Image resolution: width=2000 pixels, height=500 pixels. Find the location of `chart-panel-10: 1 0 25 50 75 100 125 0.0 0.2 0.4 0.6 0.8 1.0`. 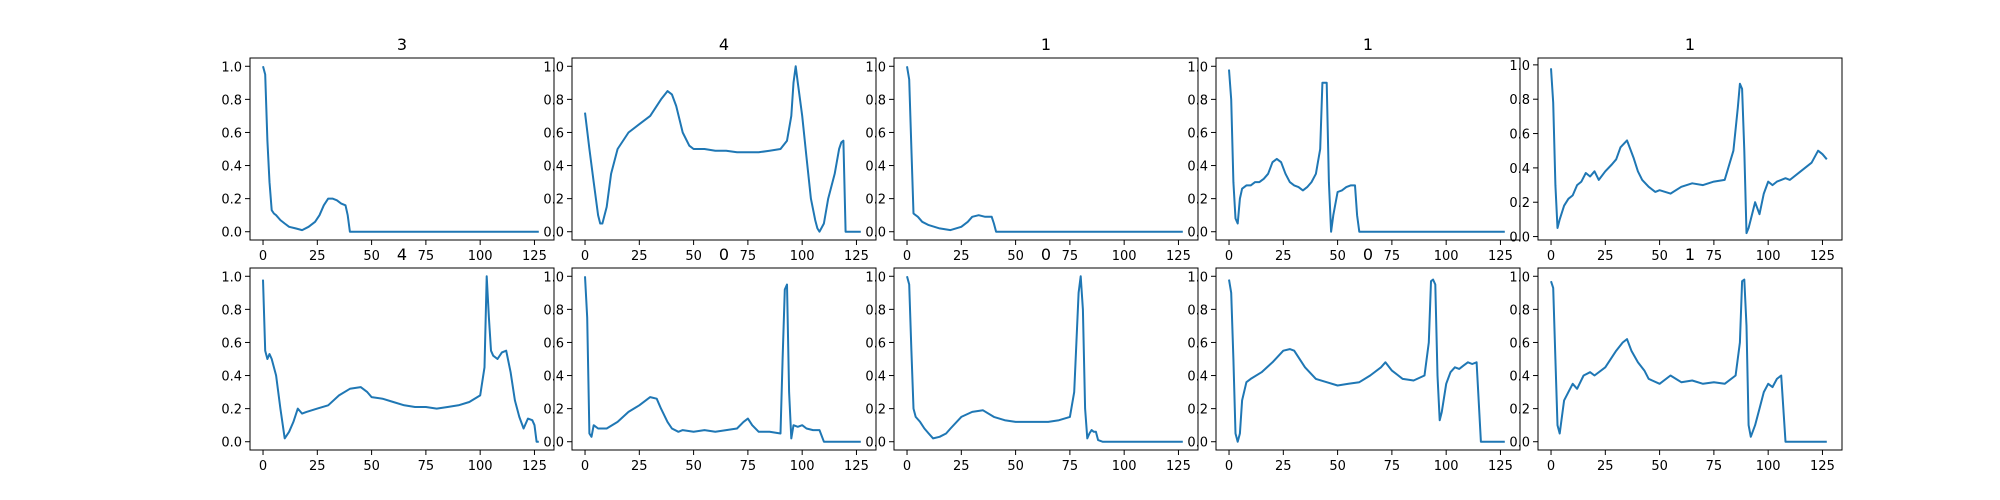

chart-panel-10: 1 0 25 50 75 100 125 0.0 0.2 0.4 0.6 0.8 1.0 is located at coordinates (1676, 359).